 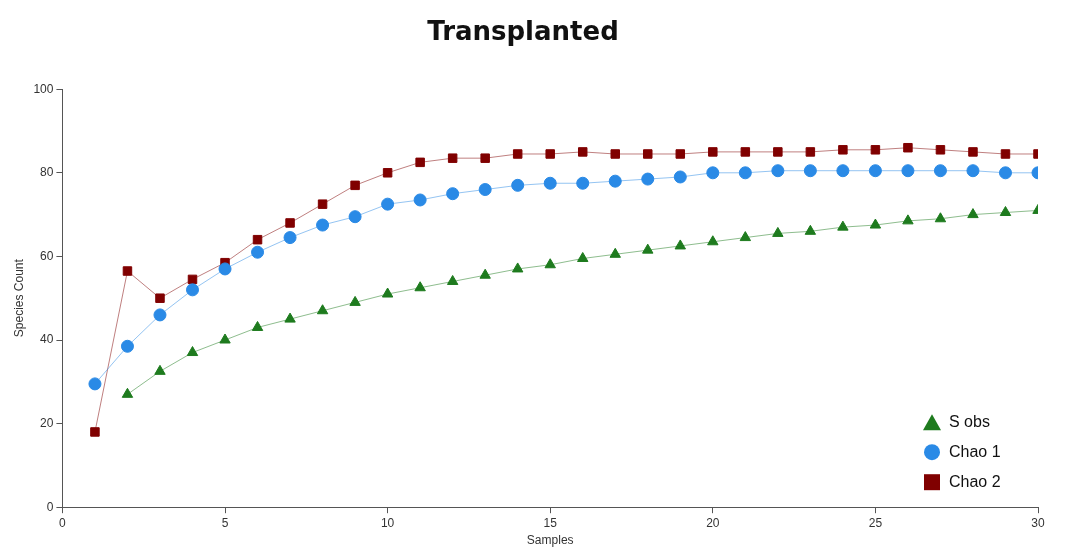 What do you see at coordinates (225, 522) in the screenshot?
I see `x-tick-label: 5` at bounding box center [225, 522].